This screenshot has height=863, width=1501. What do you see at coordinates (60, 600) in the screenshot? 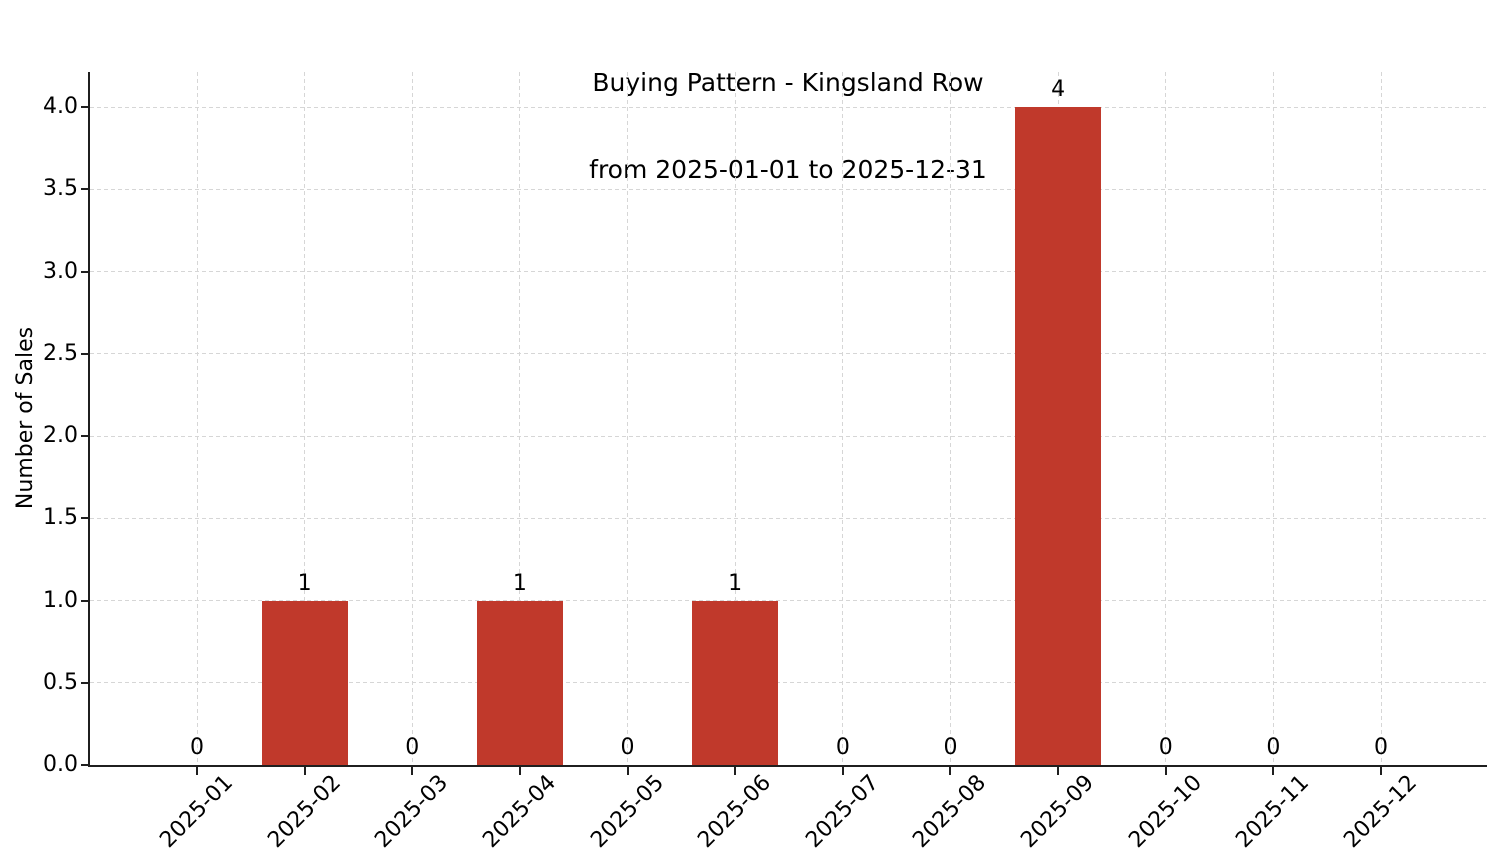
I see `y-tick-label: 1.0` at bounding box center [60, 600].